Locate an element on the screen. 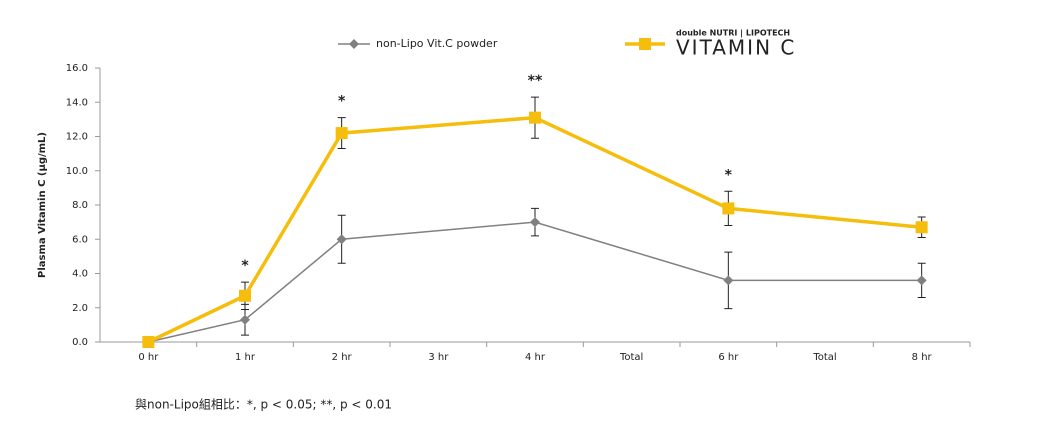 The width and height of the screenshot is (1042, 428). significance: ** is located at coordinates (535, 81).